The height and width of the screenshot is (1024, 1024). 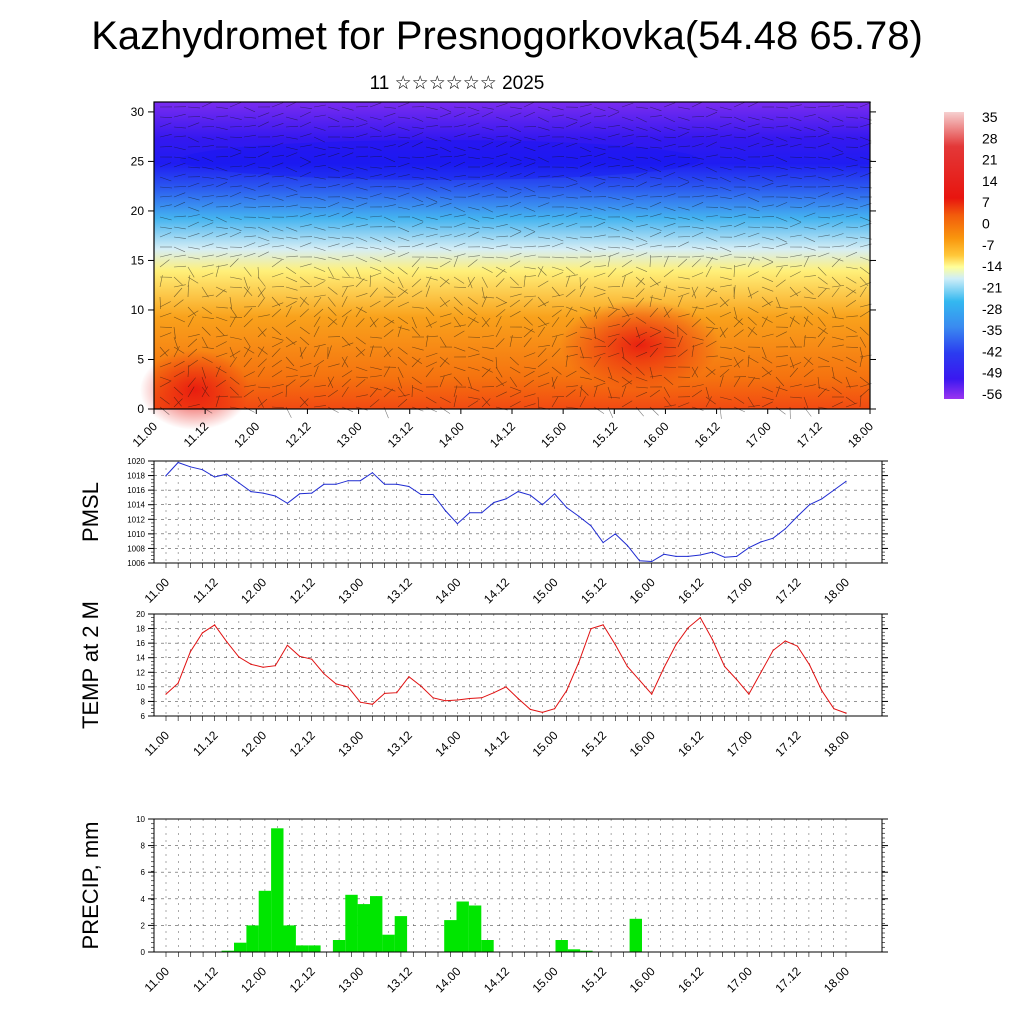 I want to click on y-tick-label: 1016, so click(x=136, y=490).